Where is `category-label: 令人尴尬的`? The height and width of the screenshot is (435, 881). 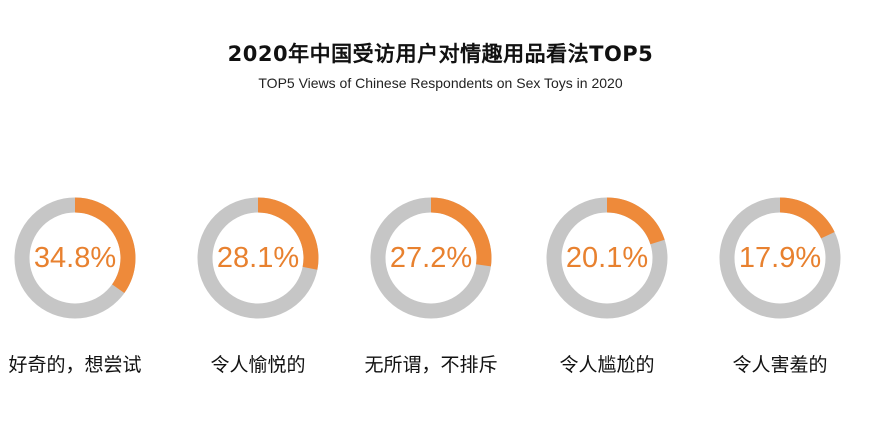 category-label: 令人尴尬的 is located at coordinates (607, 365).